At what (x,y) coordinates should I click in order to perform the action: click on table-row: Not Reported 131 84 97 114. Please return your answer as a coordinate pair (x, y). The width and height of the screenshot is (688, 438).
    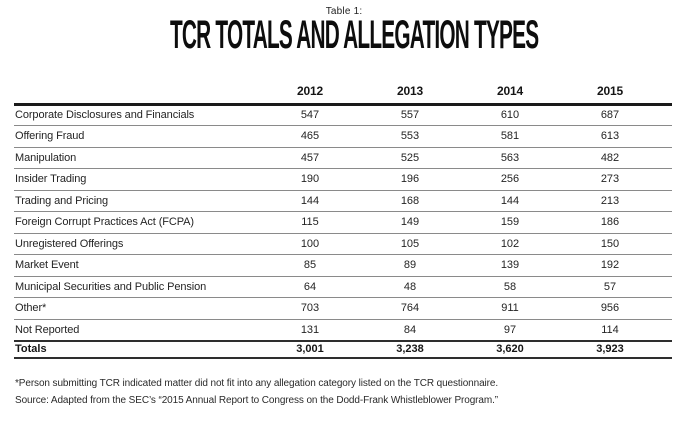
    Looking at the image, I should click on (343, 330).